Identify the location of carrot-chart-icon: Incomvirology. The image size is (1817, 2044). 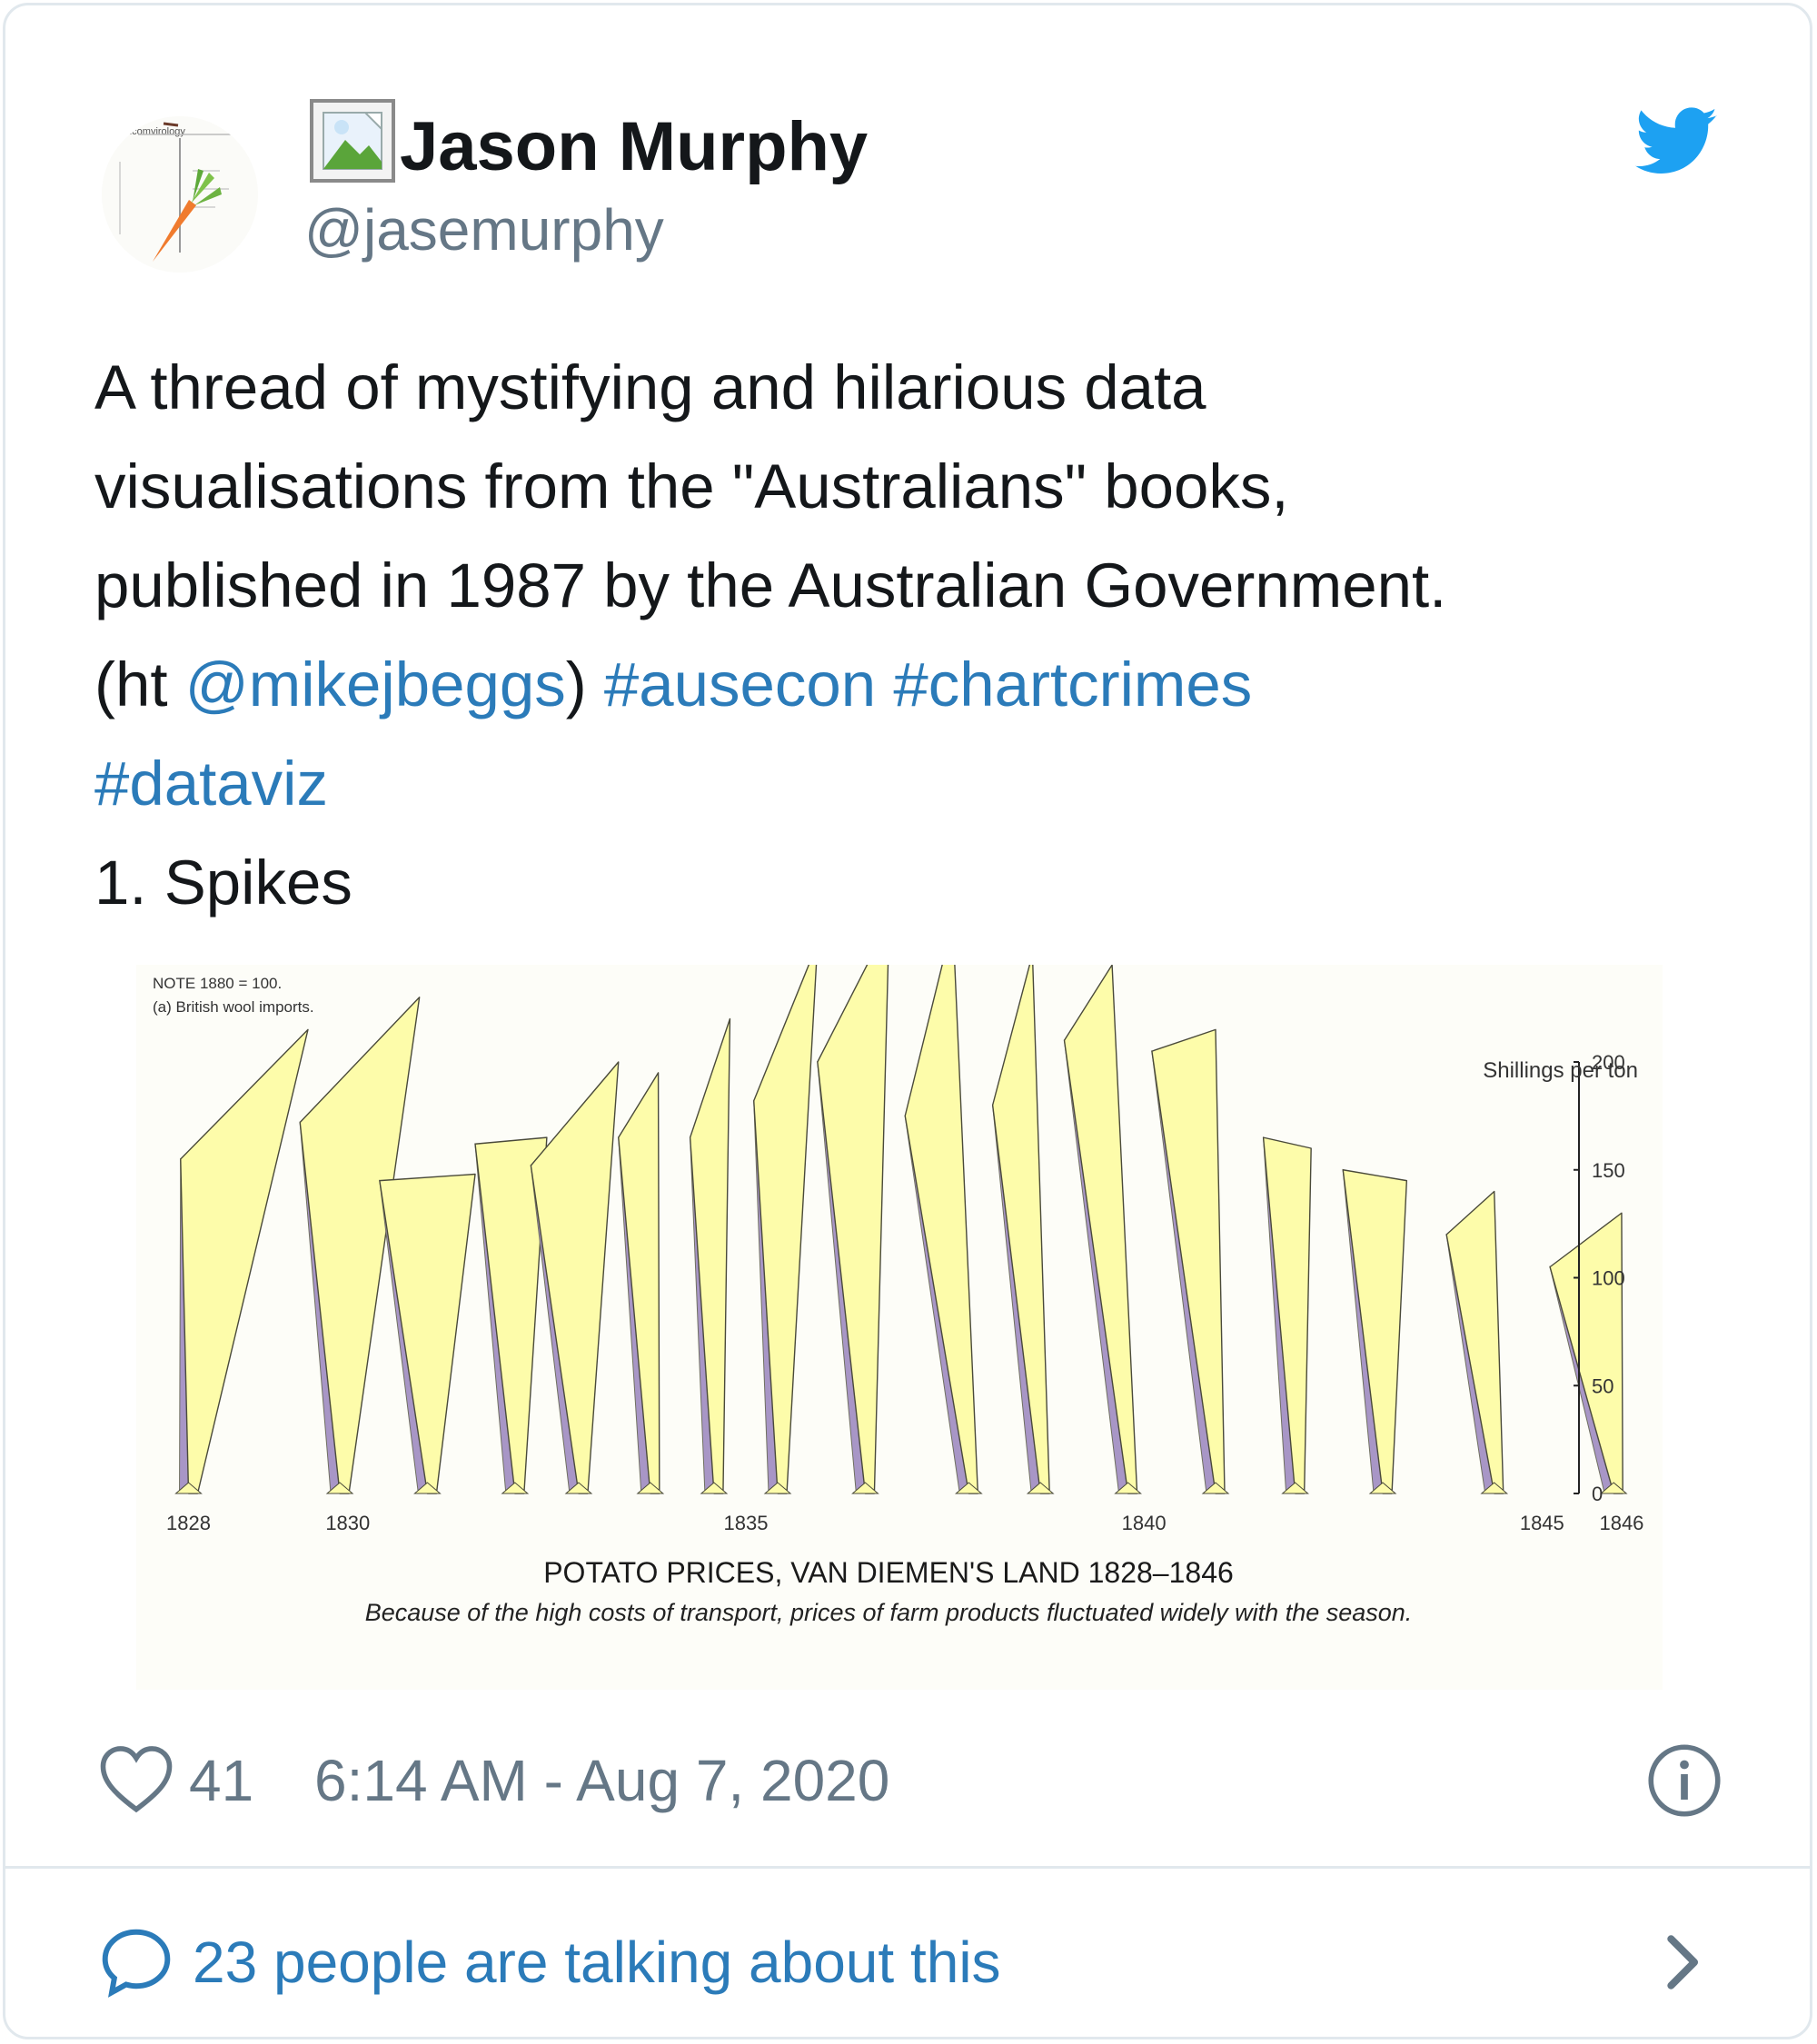
(180, 195).